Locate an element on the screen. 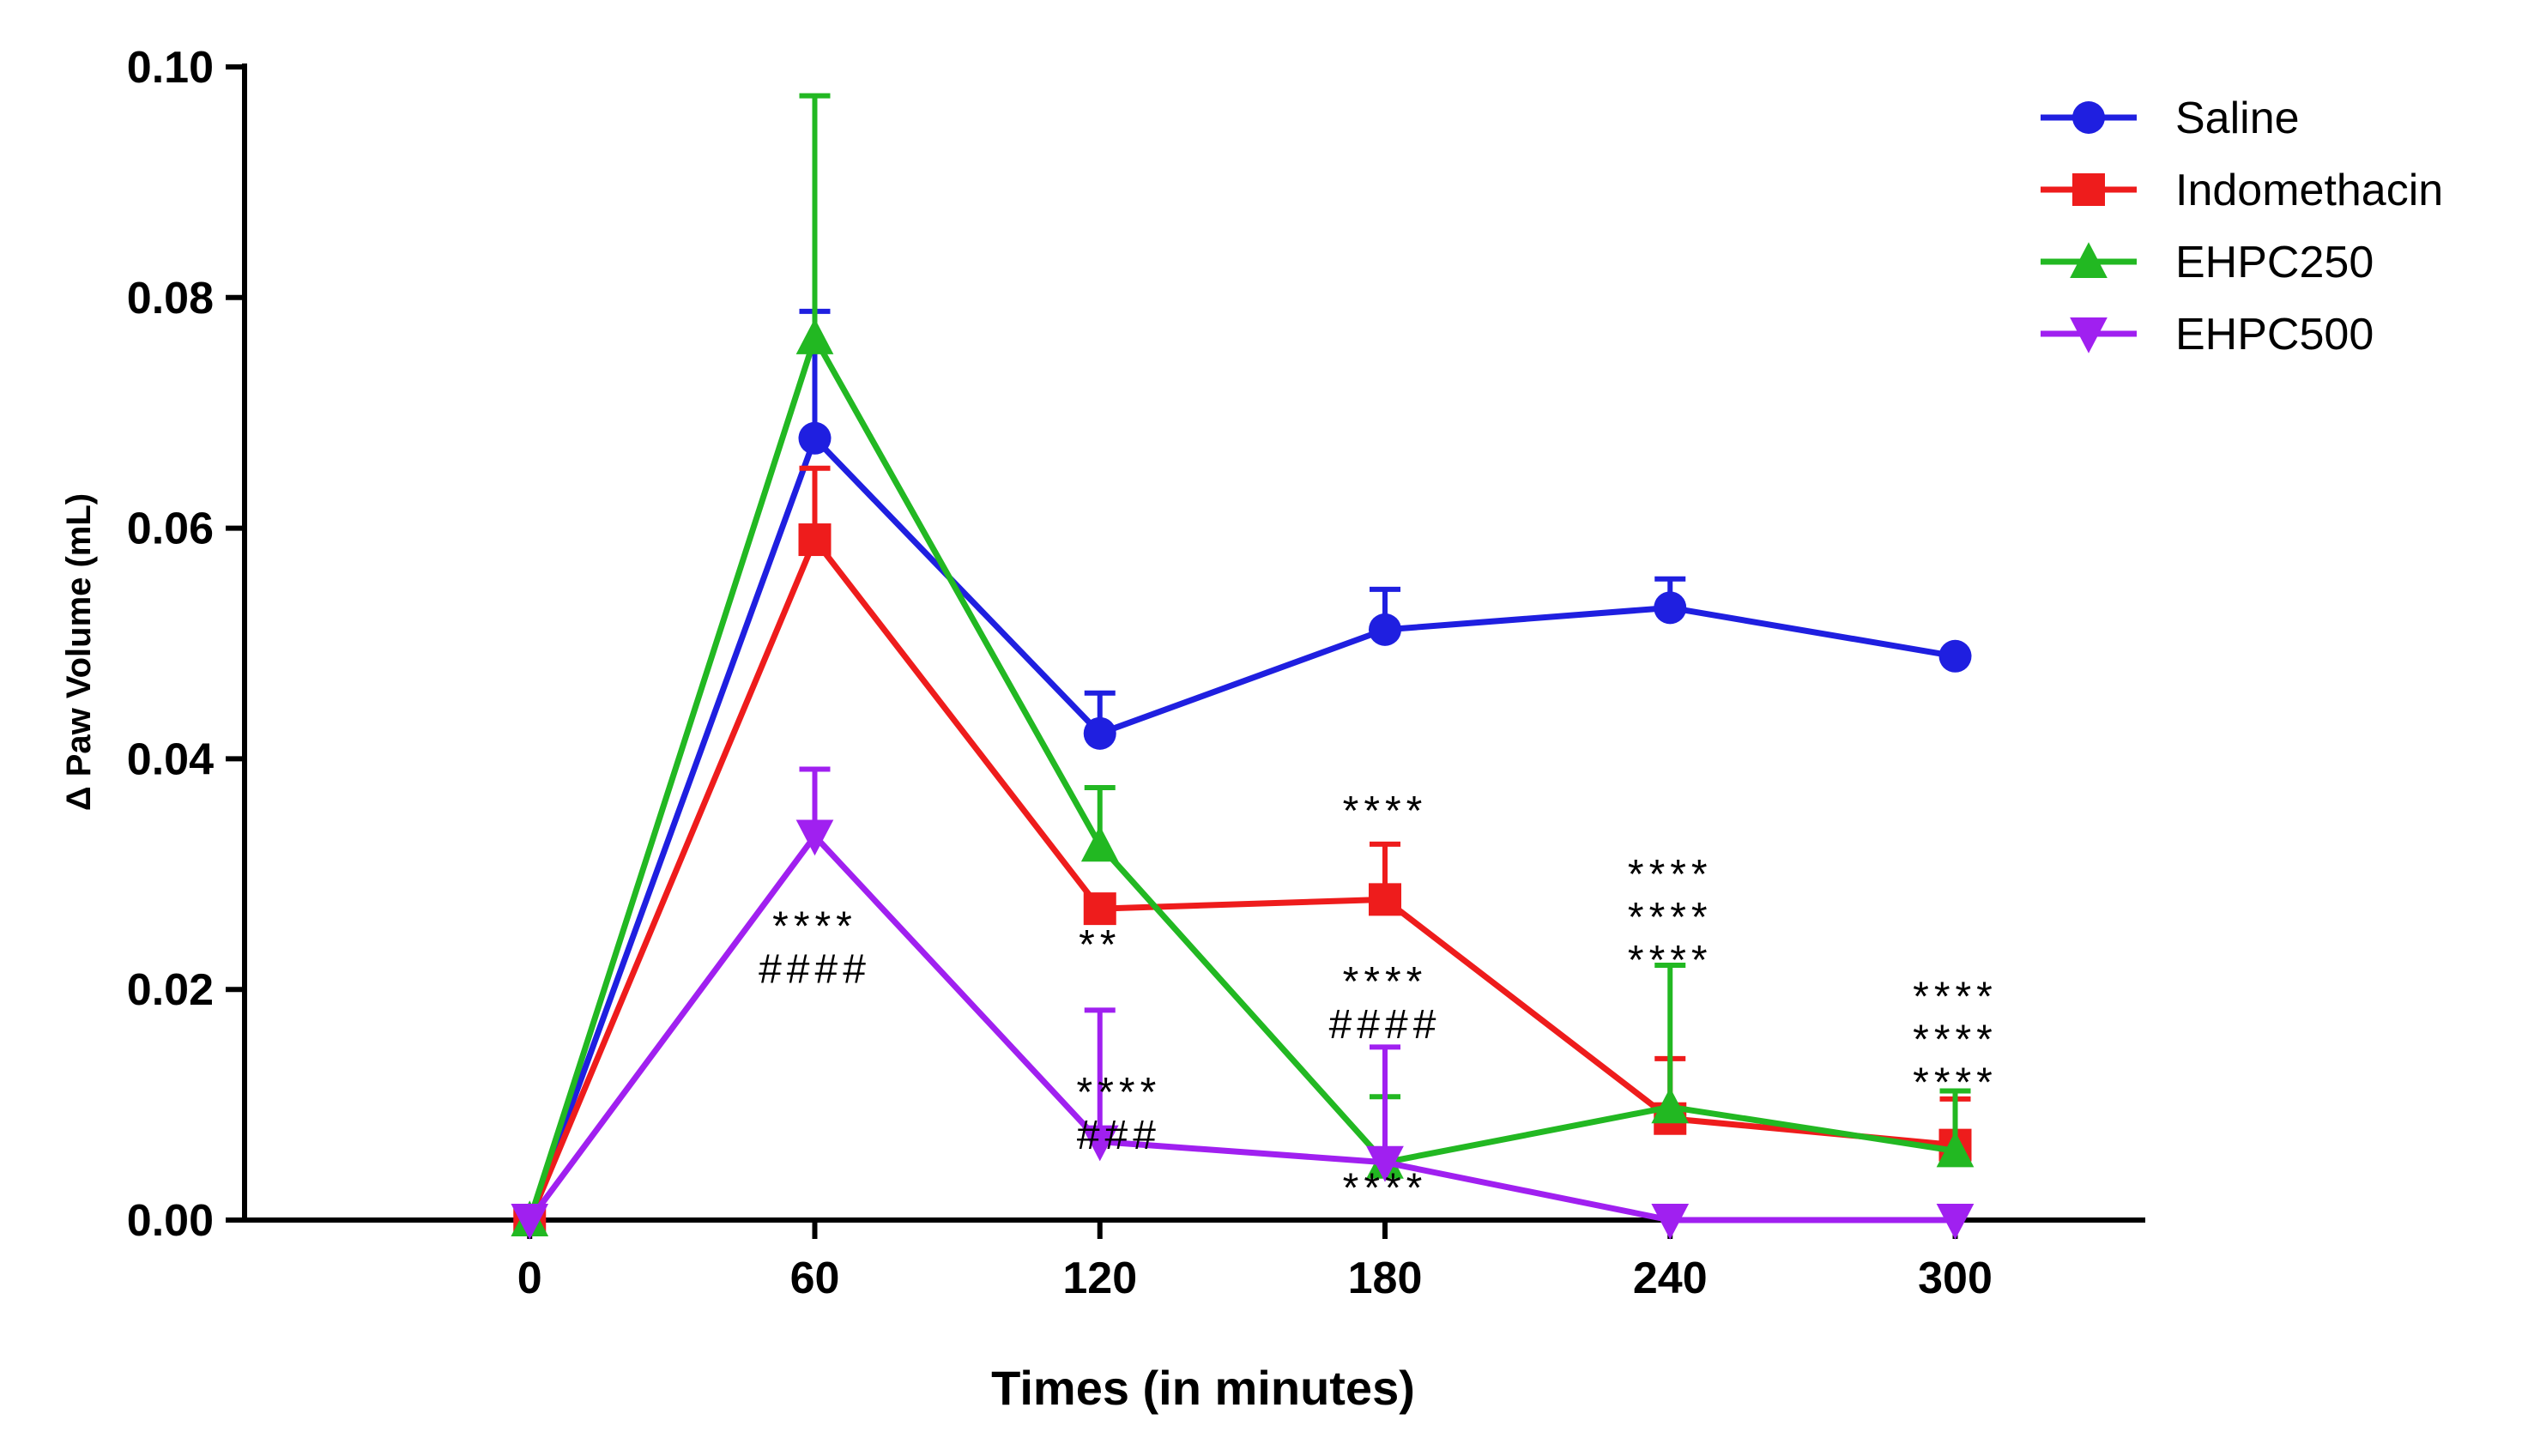 The width and height of the screenshot is (2528, 1456). y-tick-label: 0.00 is located at coordinates (171, 1221).